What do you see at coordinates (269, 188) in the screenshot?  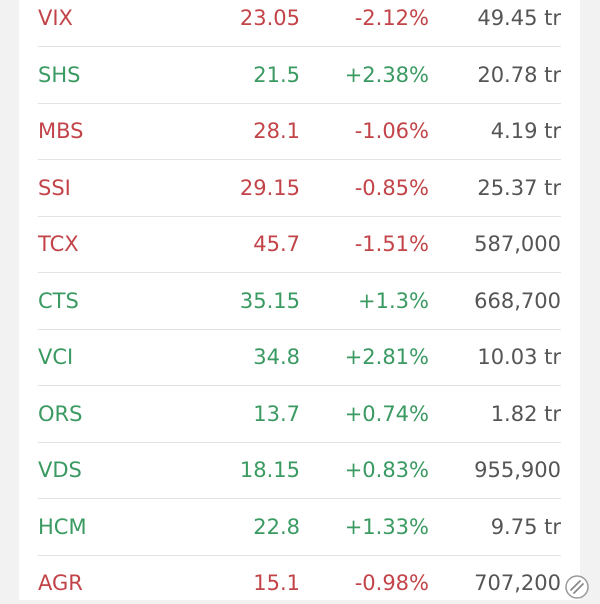 I see `stock-price: 29.15` at bounding box center [269, 188].